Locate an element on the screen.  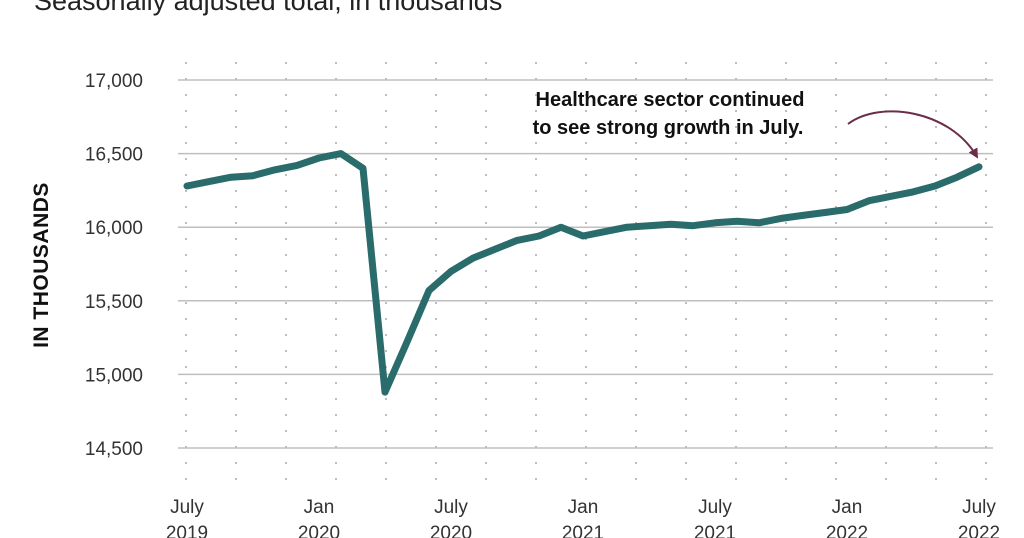
y-axis-label: IN THOUSANDS is located at coordinates (41, 265).